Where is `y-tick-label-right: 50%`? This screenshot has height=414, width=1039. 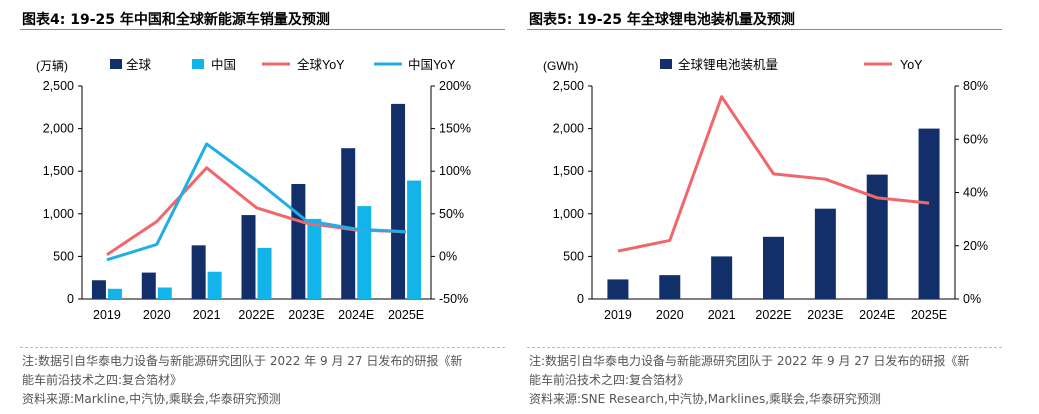 y-tick-label-right: 50% is located at coordinates (451, 214).